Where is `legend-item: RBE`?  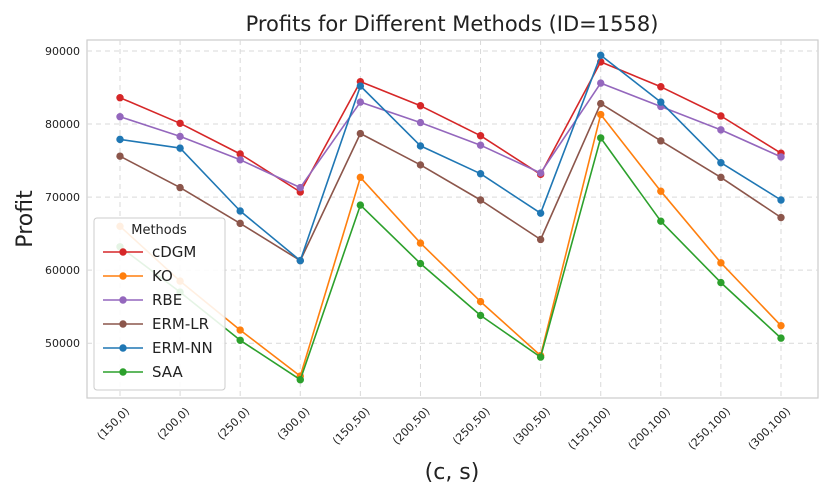
legend-item: RBE is located at coordinates (142, 300).